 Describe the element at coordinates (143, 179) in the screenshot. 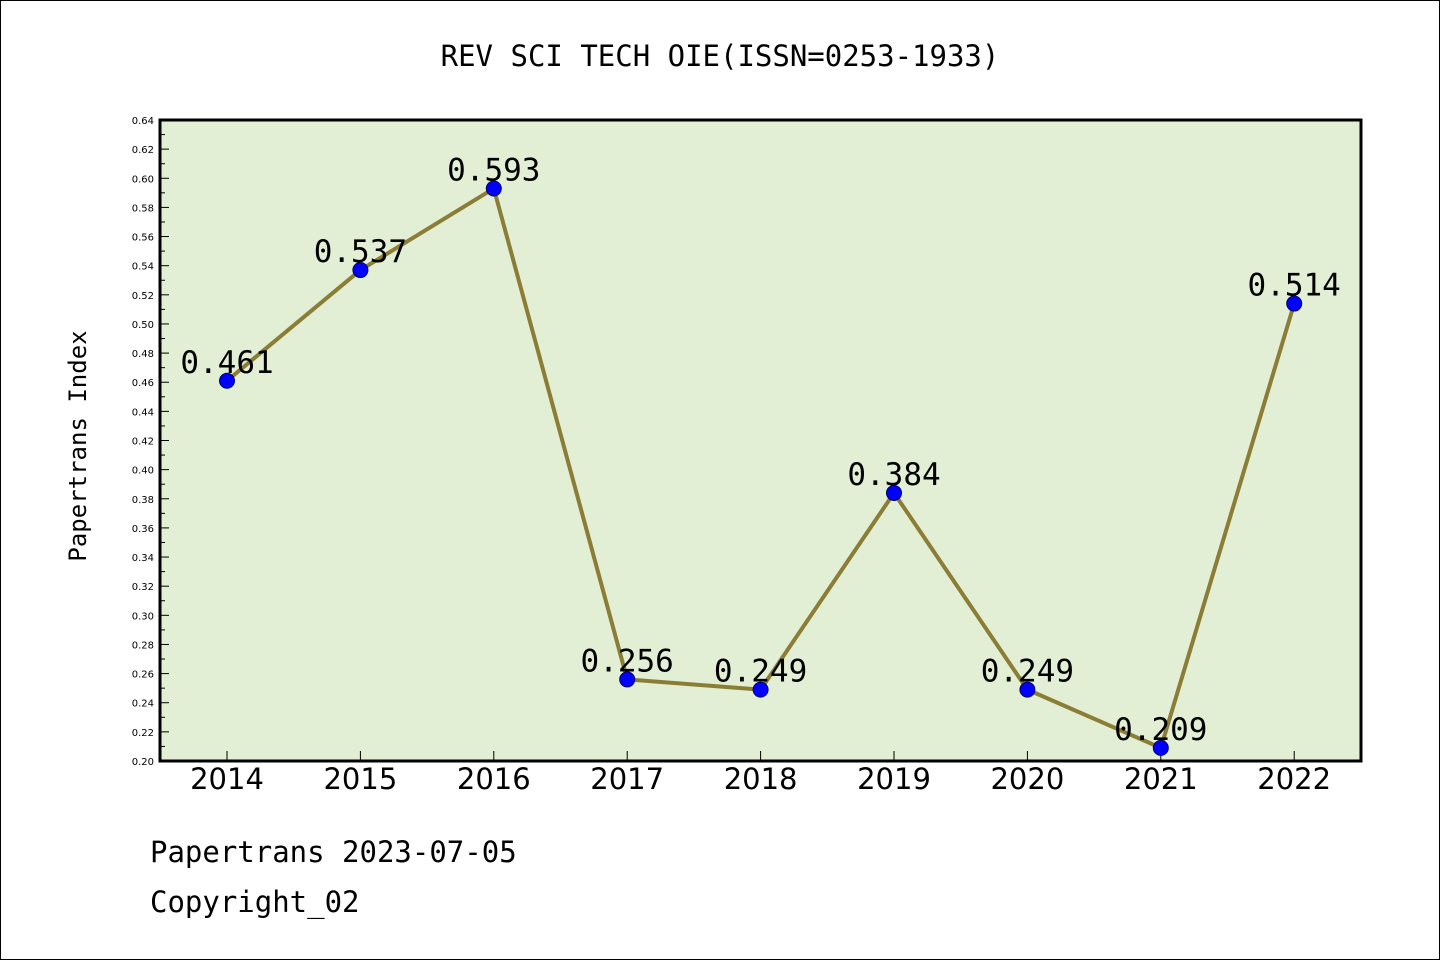

I see `y-tick-label: 0.60` at that location.